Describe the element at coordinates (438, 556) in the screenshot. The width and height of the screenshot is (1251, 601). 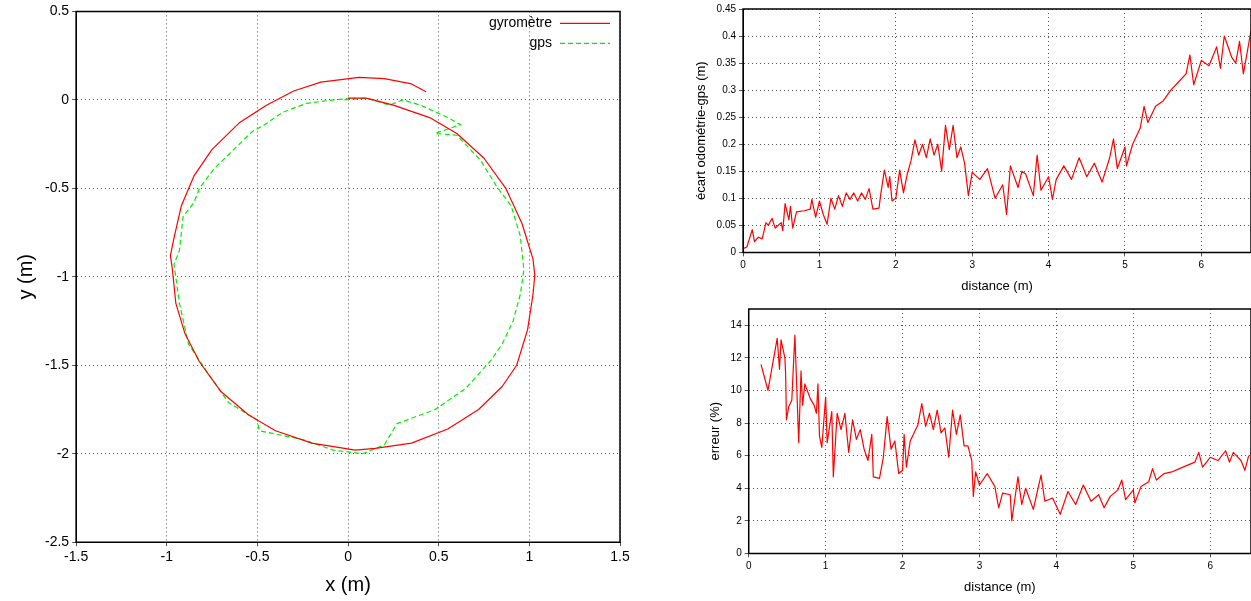
I see `x-tick-label: 0.5` at that location.